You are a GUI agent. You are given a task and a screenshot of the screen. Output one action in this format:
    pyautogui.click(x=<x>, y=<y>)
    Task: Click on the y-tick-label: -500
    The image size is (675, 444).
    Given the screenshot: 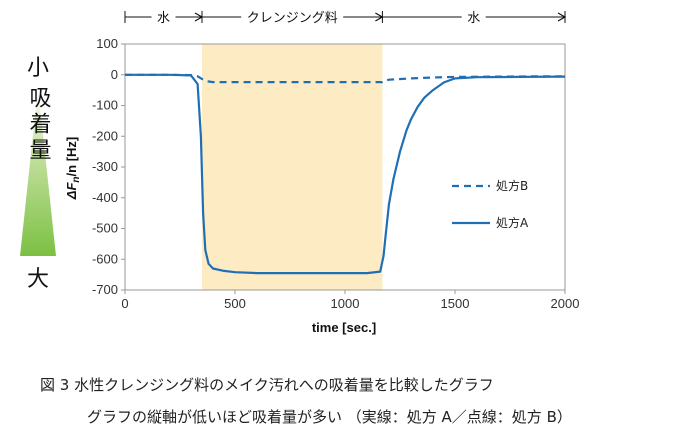 What is the action you would take?
    pyautogui.click(x=105, y=228)
    